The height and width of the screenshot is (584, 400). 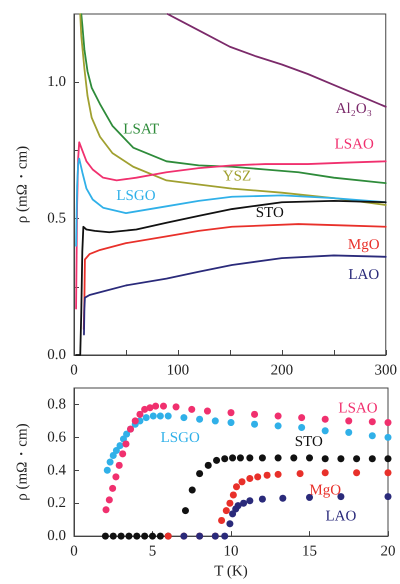 What do you see at coordinates (231, 552) in the screenshot?
I see `x-tick-label: 10` at bounding box center [231, 552].